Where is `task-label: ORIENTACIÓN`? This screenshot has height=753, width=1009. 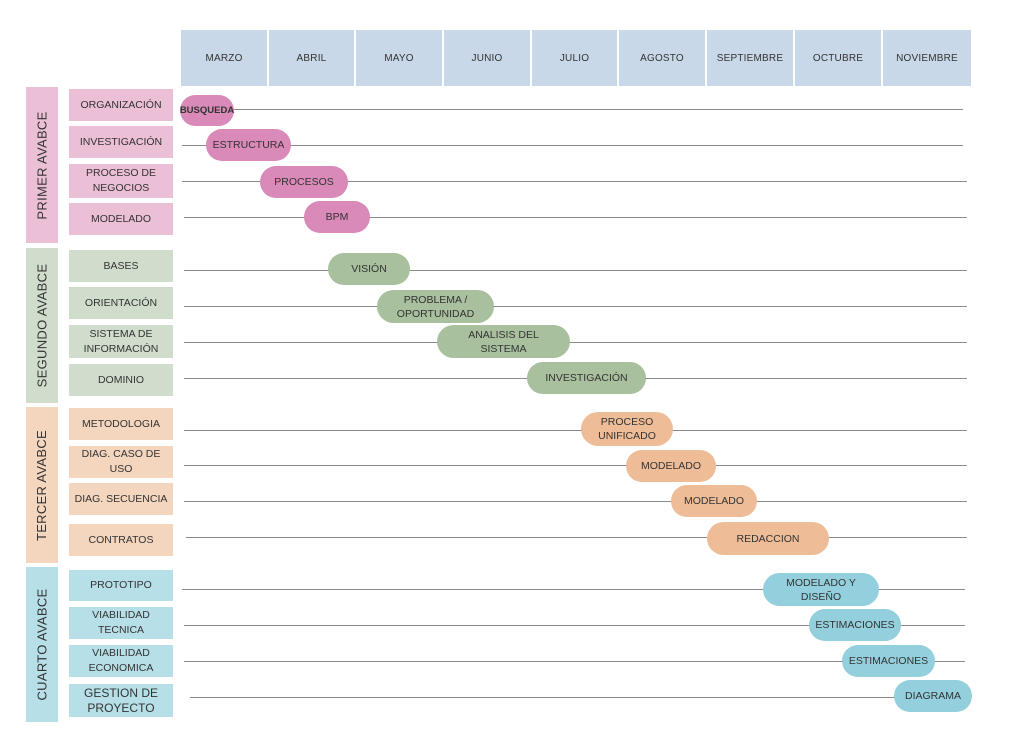
task-label: ORIENTACIÓN is located at coordinates (121, 303).